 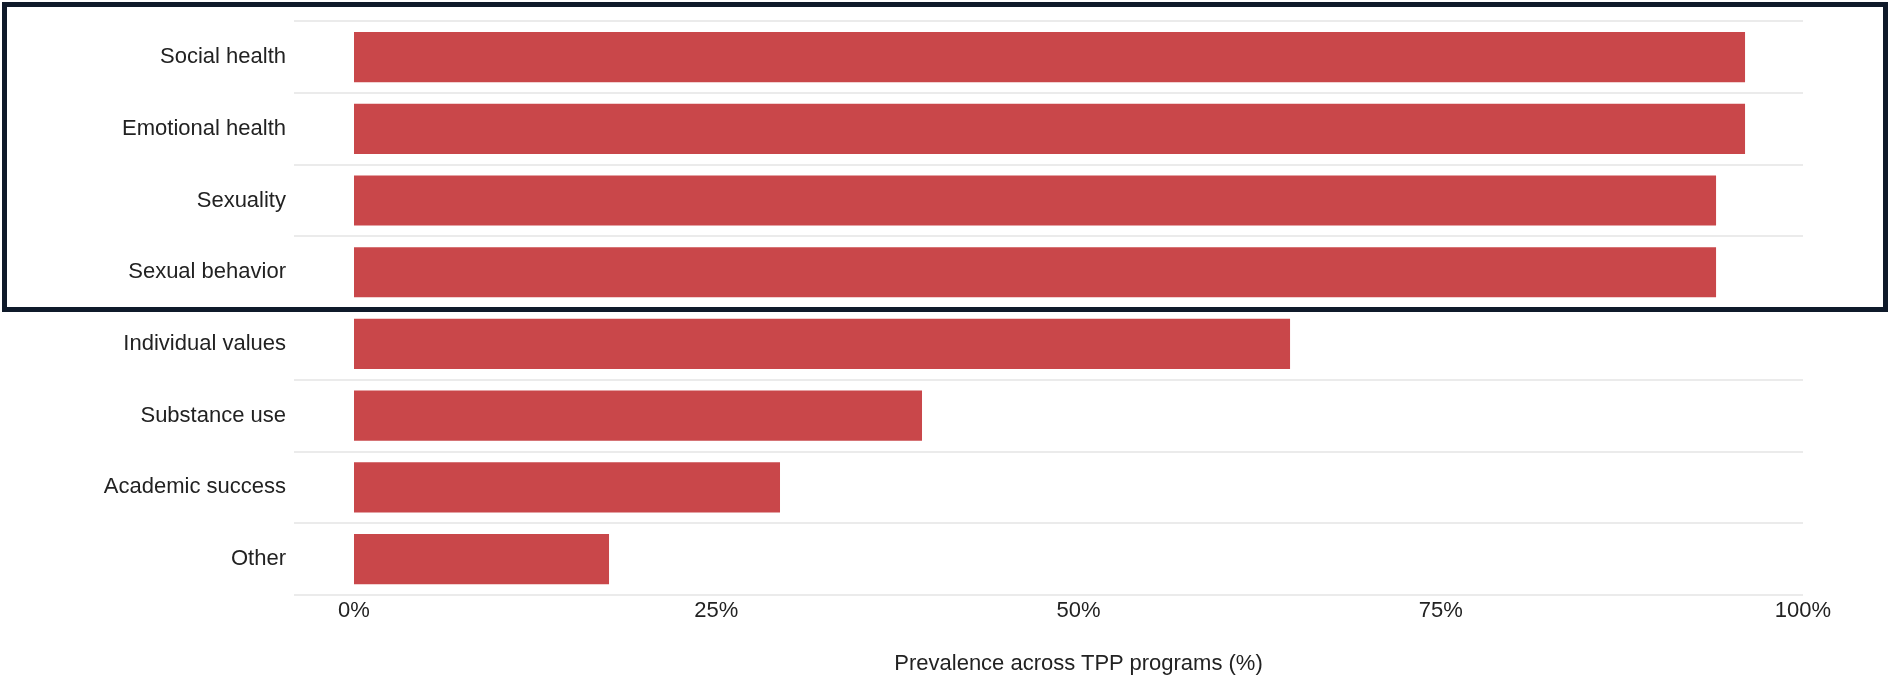 What do you see at coordinates (223, 56) in the screenshot?
I see `y-tick-label: Social health` at bounding box center [223, 56].